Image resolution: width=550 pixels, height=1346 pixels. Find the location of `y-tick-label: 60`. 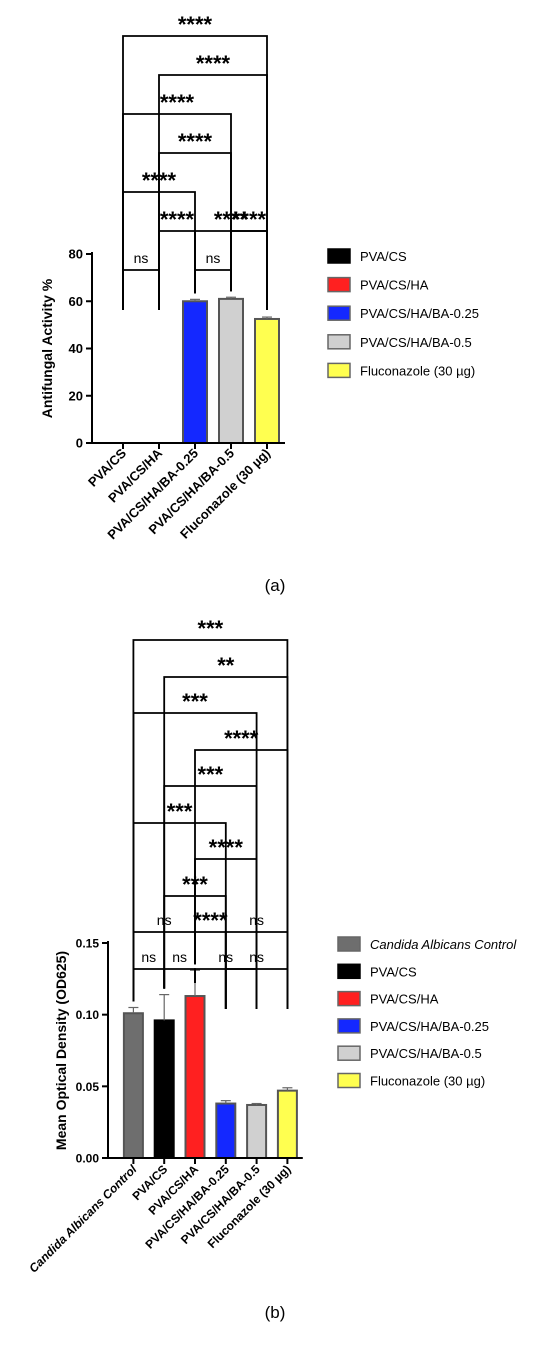

y-tick-label: 60 is located at coordinates (76, 301).